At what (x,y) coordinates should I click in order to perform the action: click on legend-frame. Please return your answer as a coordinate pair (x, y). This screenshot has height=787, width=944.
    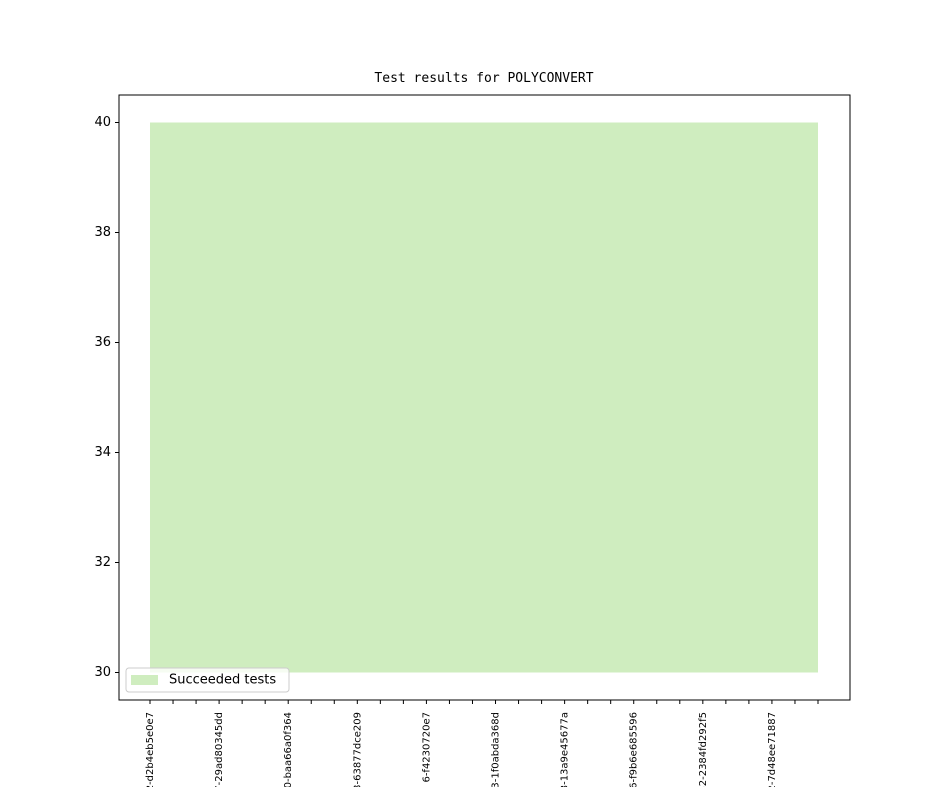
    Looking at the image, I should click on (207, 680).